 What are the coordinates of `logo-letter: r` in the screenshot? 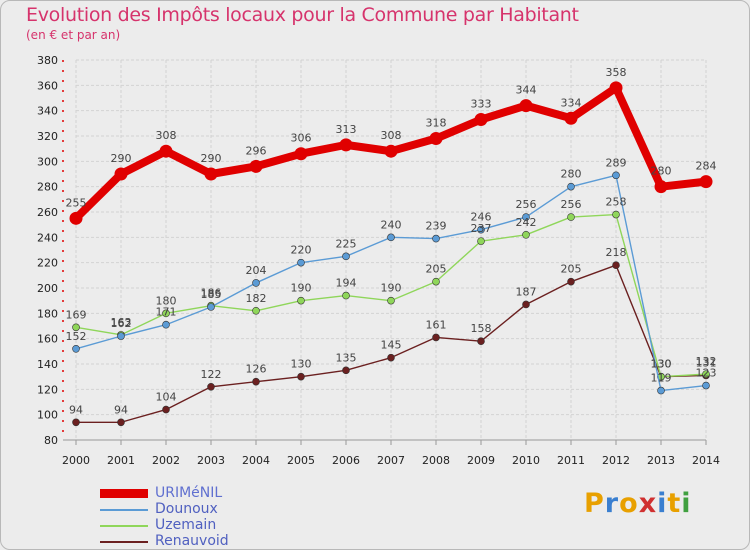 It's located at (612, 503).